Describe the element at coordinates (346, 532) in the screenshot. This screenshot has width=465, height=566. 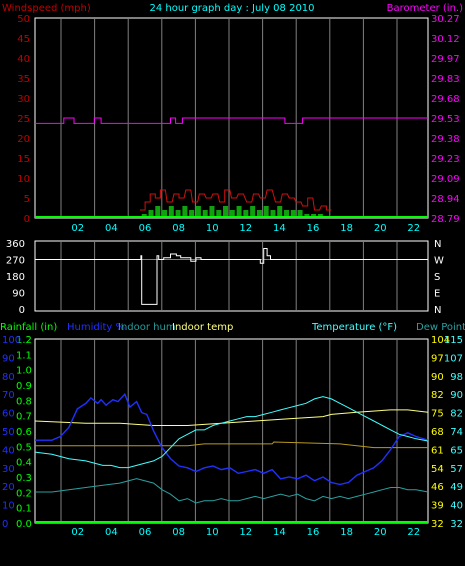
I see `x-tick-label: 18` at that location.